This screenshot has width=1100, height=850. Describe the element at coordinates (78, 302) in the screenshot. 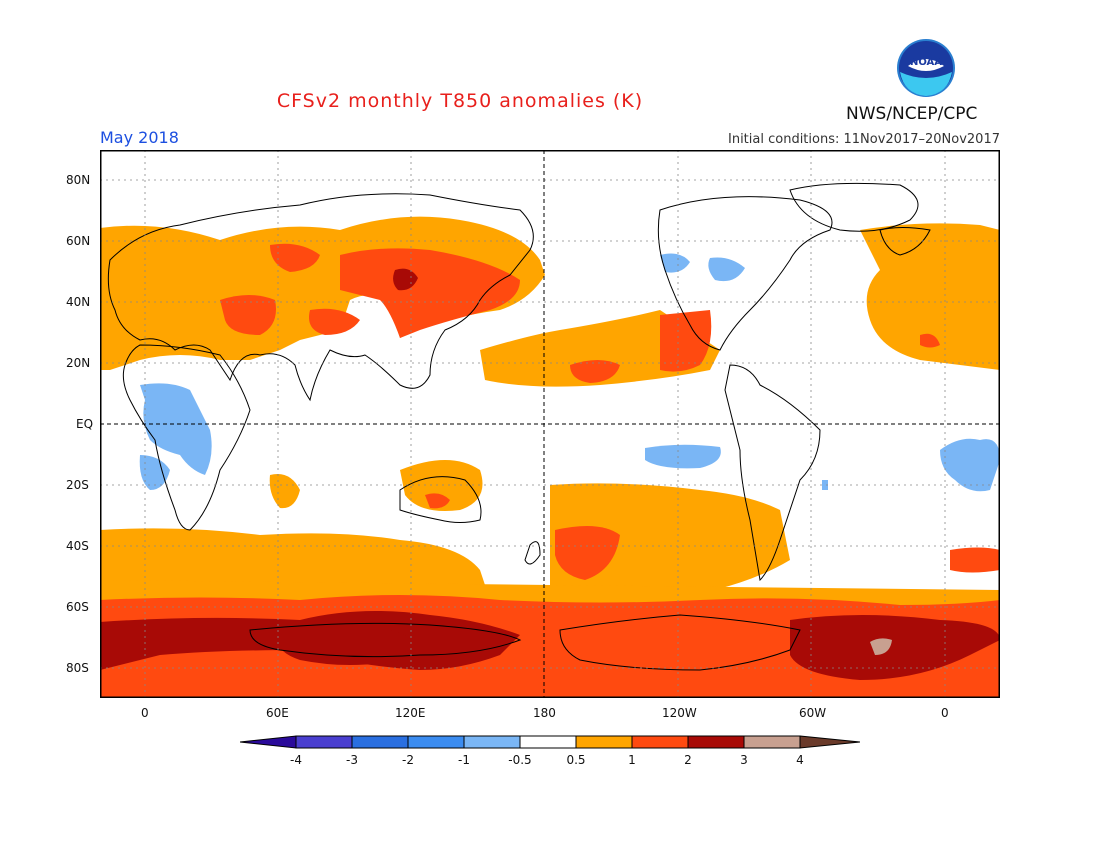

I see `lat-label: 40N` at that location.